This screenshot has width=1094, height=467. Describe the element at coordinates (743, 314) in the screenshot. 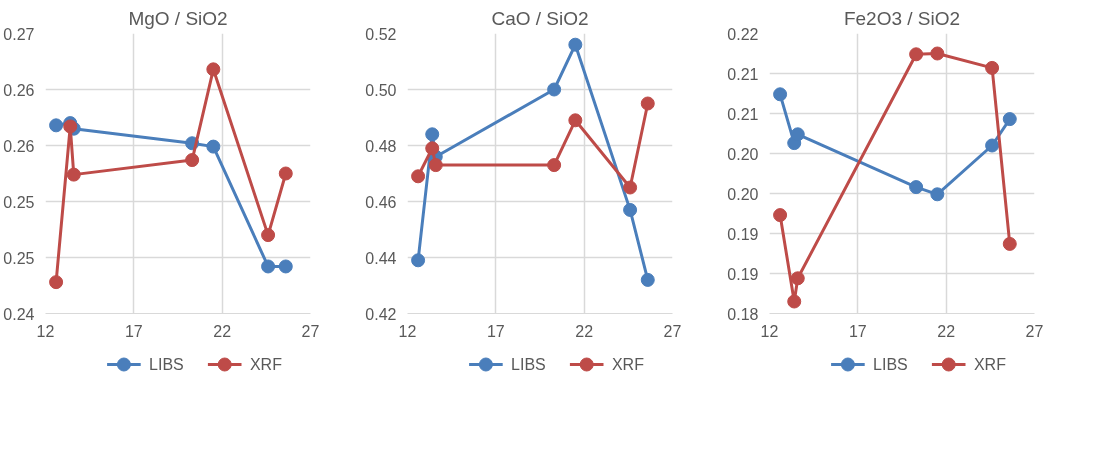

I see `y-tick-label: 0.18` at that location.